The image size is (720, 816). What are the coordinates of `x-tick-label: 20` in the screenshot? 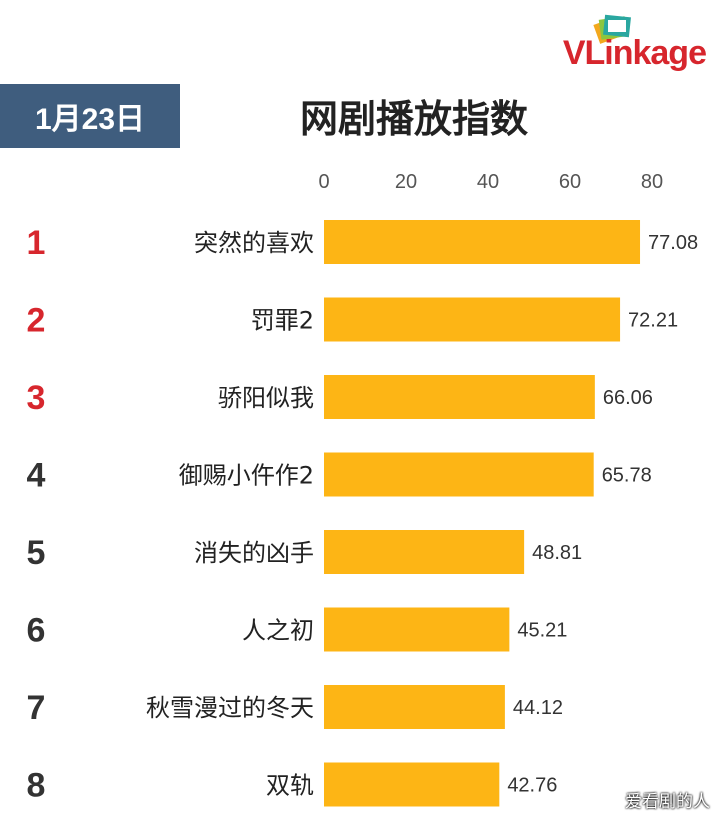 It's located at (406, 182).